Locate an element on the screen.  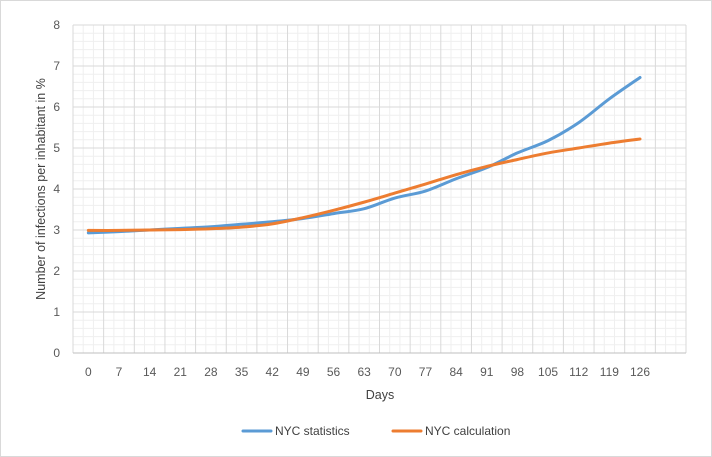
y-tick-label: 7 is located at coordinates (56, 66).